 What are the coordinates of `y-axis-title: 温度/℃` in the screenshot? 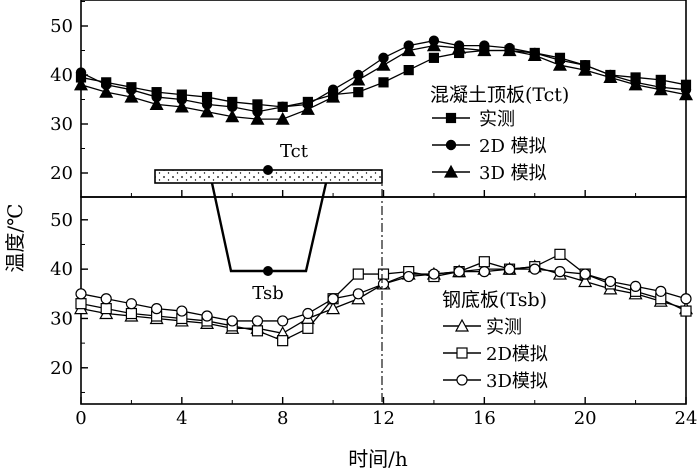 It's located at (15, 237).